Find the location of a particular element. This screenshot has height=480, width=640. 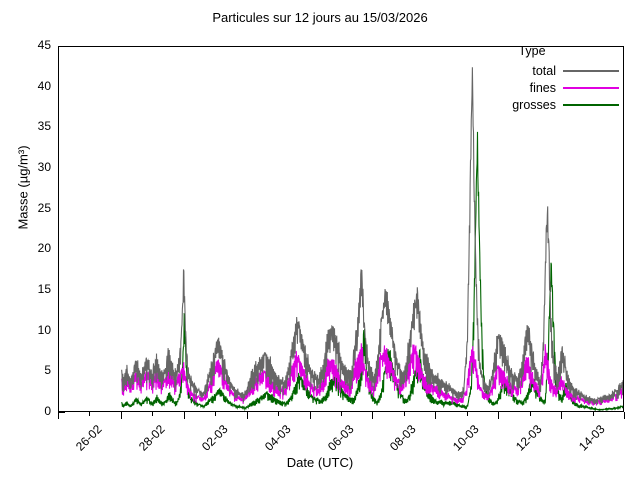

legend-item-total: total is located at coordinates (551, 71).